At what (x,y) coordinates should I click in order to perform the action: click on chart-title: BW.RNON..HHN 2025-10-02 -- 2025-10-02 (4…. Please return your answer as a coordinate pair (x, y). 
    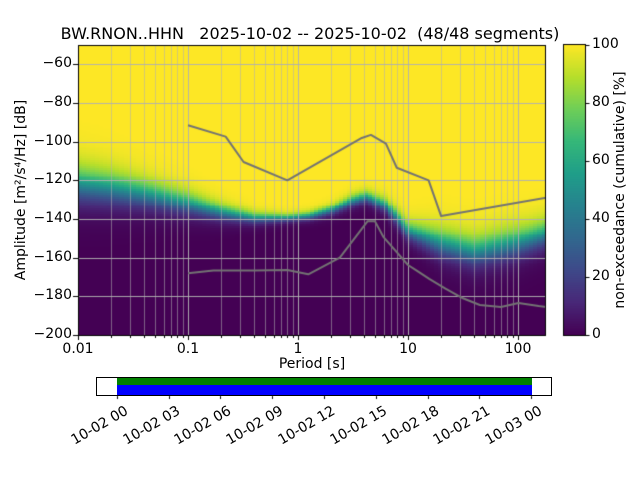
    Looking at the image, I should click on (310, 33).